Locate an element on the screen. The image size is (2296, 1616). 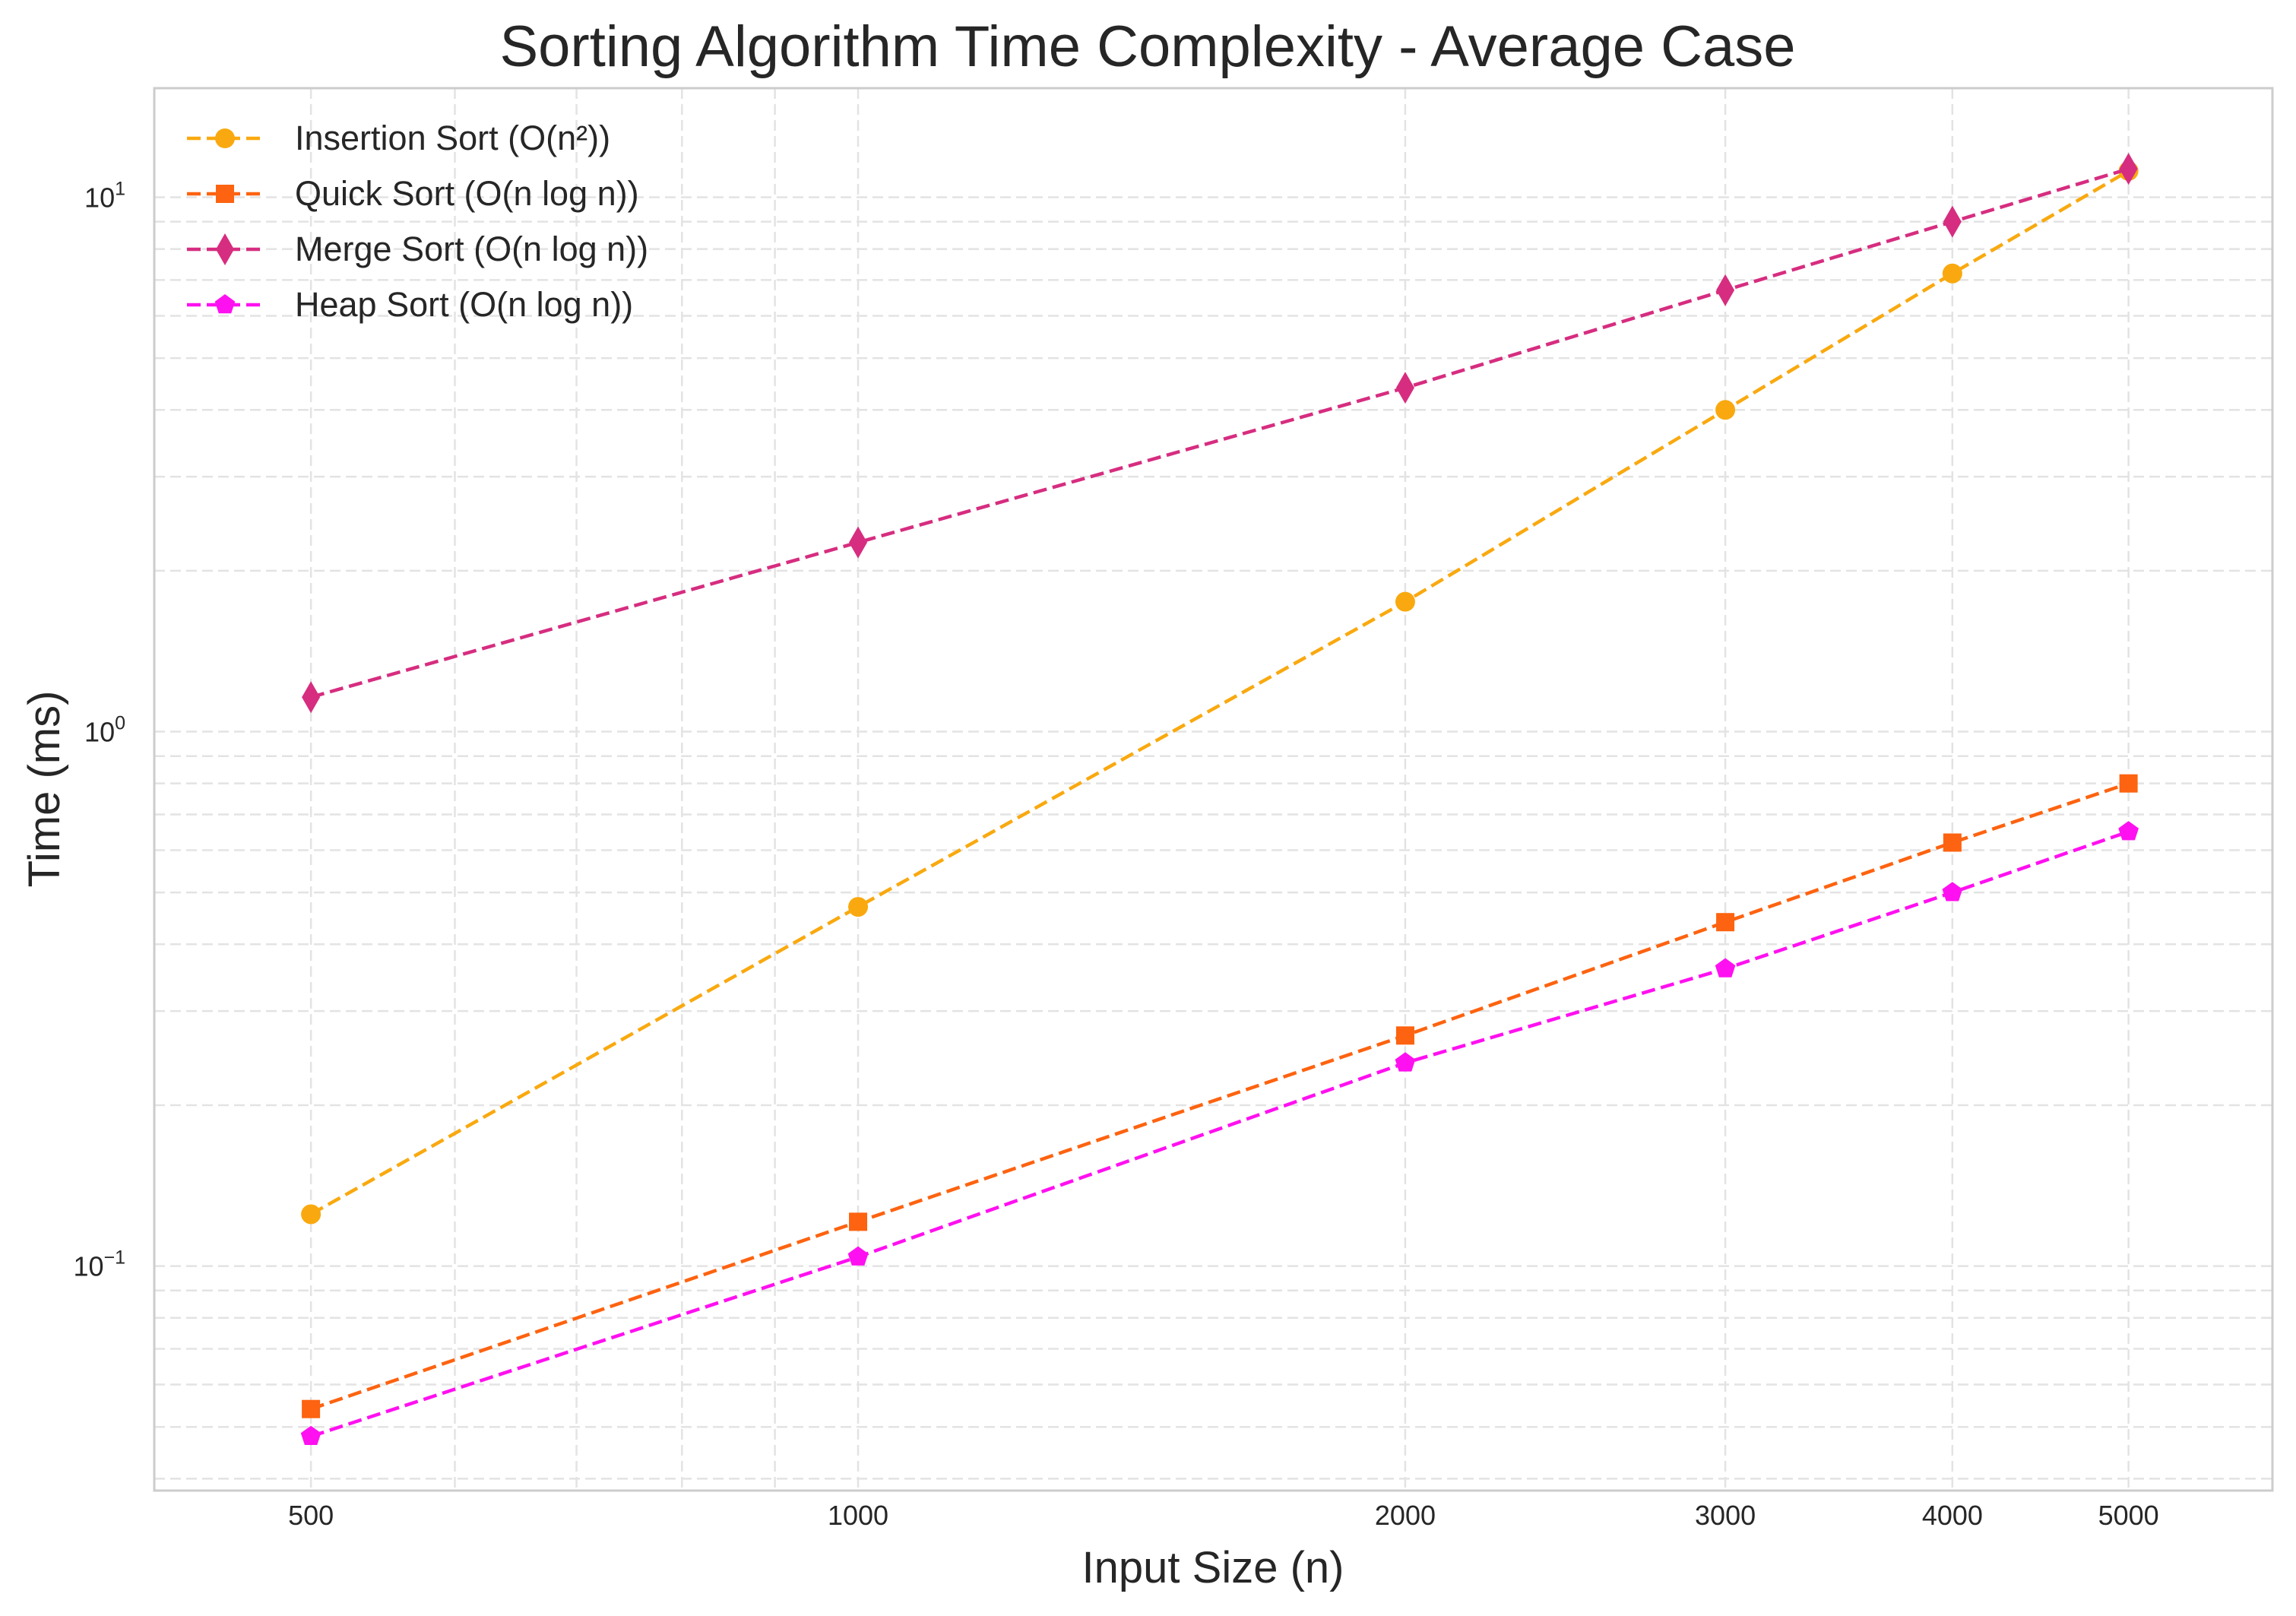
legend-item: Quick Sort (O(n log n)) is located at coordinates (413, 193).